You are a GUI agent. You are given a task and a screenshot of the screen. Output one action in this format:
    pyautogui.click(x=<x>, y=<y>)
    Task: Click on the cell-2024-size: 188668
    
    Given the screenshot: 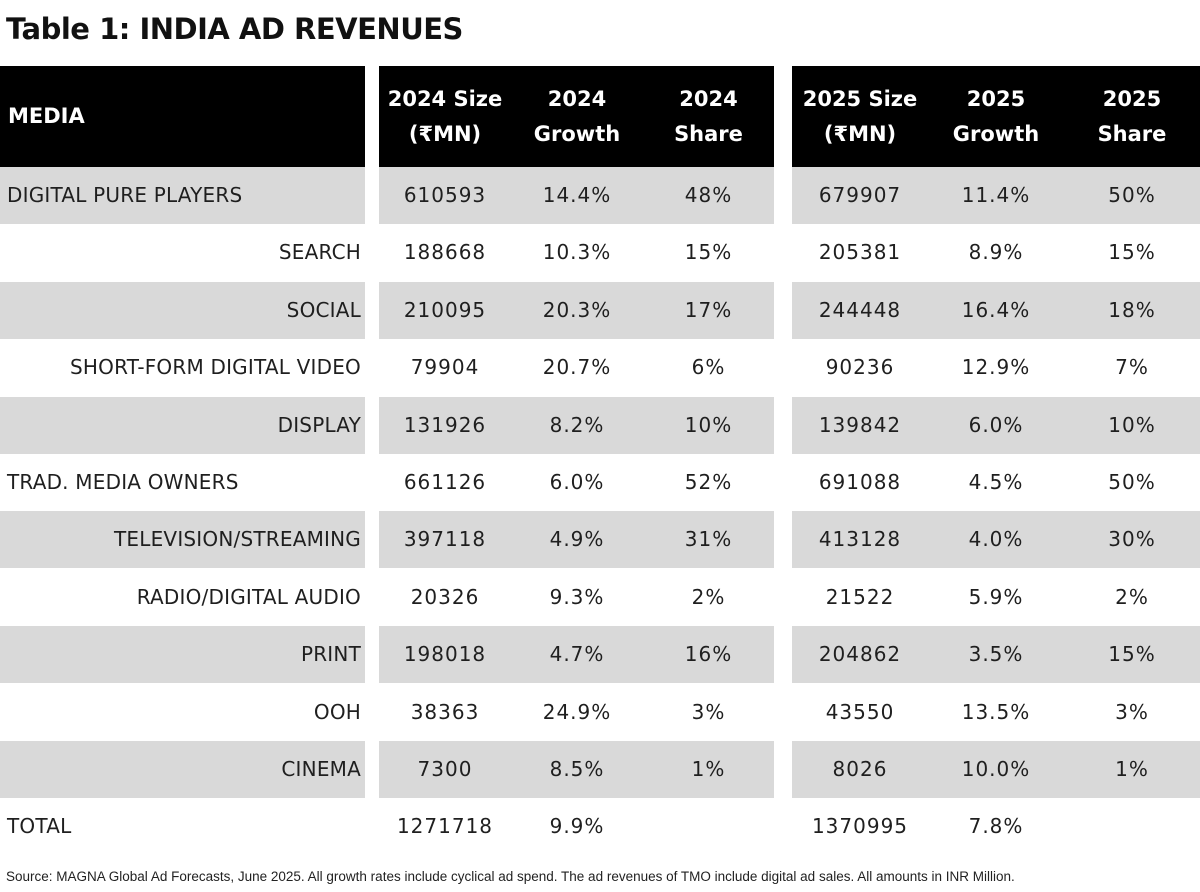 What is the action you would take?
    pyautogui.click(x=445, y=252)
    